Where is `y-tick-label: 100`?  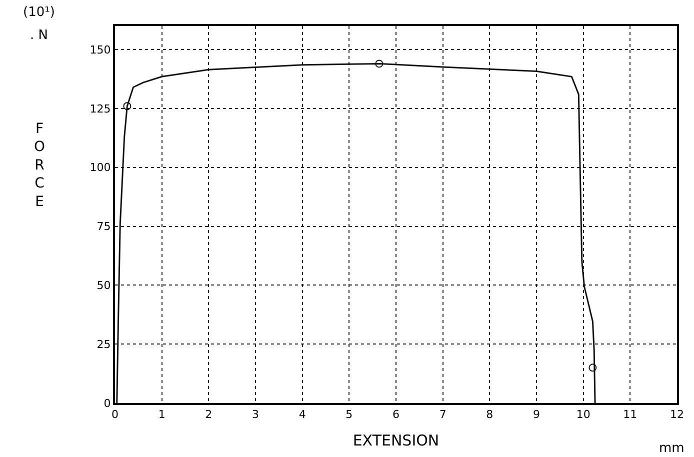
y-tick-label: 100 is located at coordinates (100, 167).